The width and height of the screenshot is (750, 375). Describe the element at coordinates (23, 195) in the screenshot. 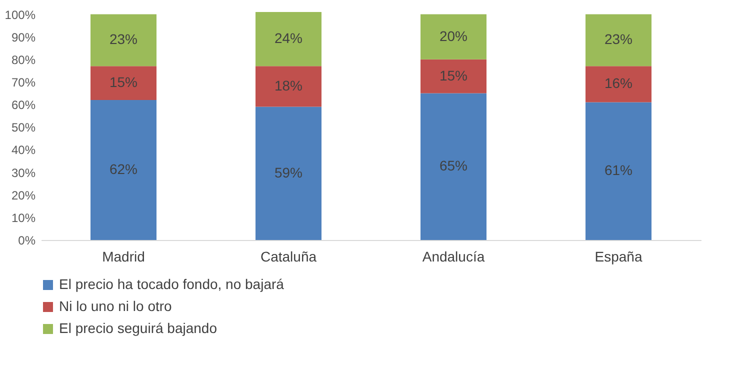

I see `y-tick-label: 20%` at that location.